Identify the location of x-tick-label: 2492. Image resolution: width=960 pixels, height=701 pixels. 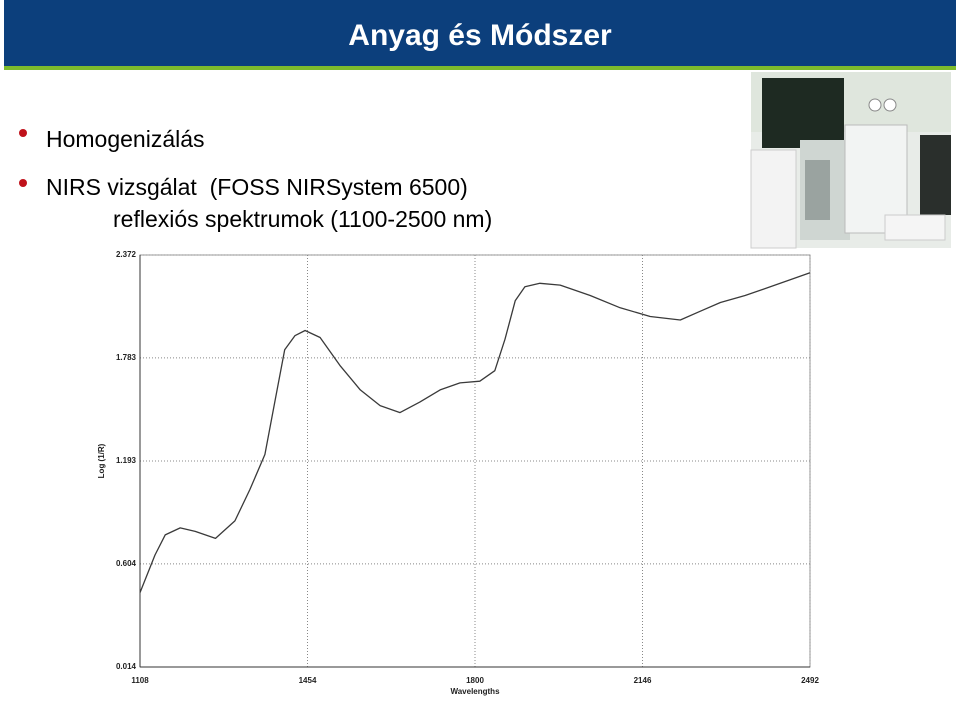
(810, 680).